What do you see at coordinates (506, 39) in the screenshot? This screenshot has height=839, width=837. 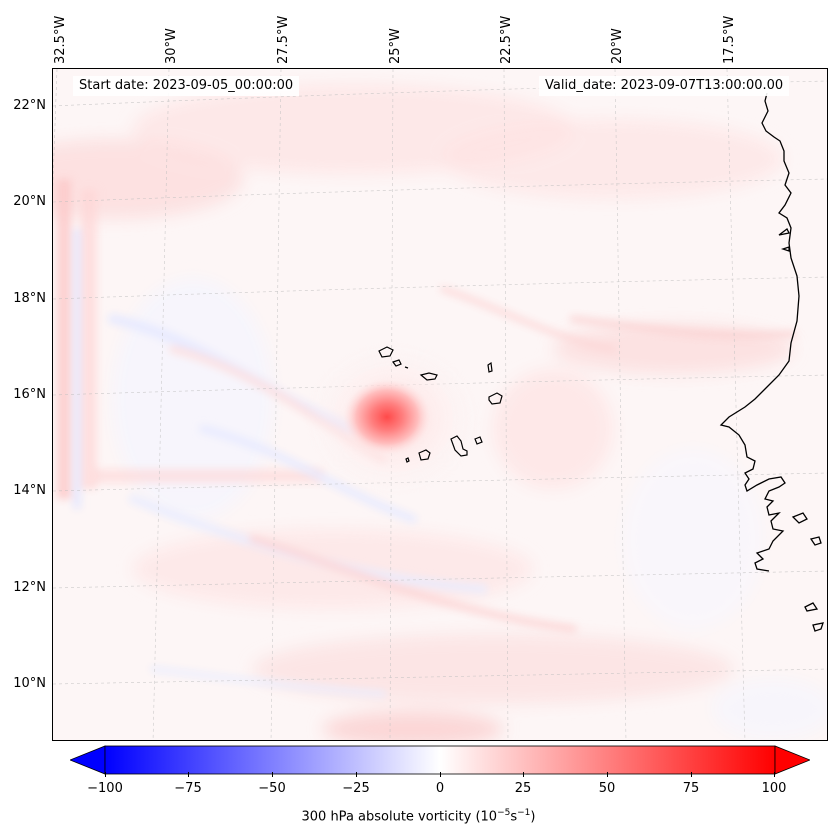 I see `lon-label-22-5w: 22.5°W` at bounding box center [506, 39].